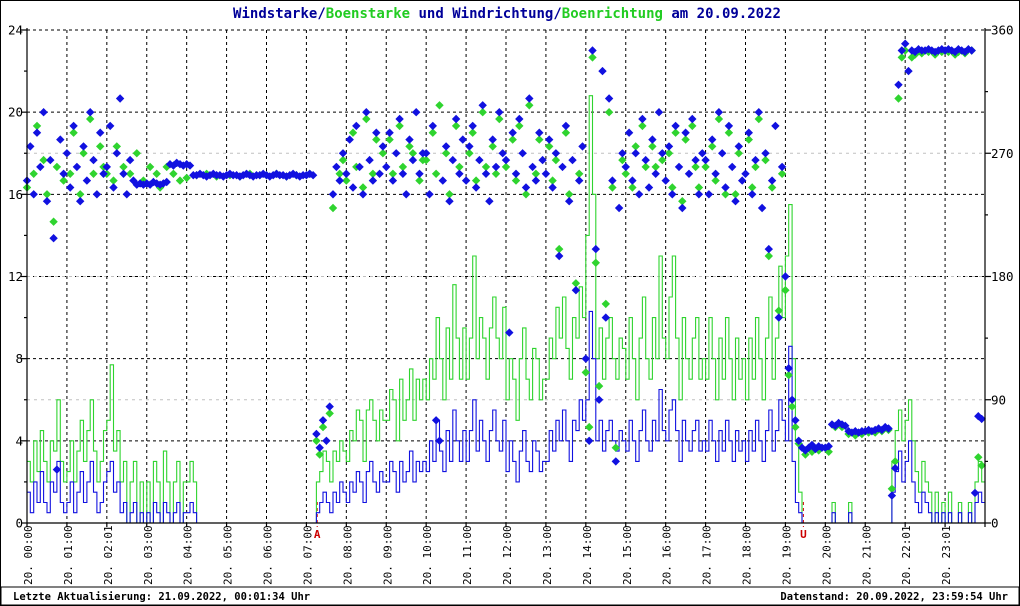  Describe the element at coordinates (347, 555) in the screenshot. I see `svg-text: 20. 08:00` at that location.